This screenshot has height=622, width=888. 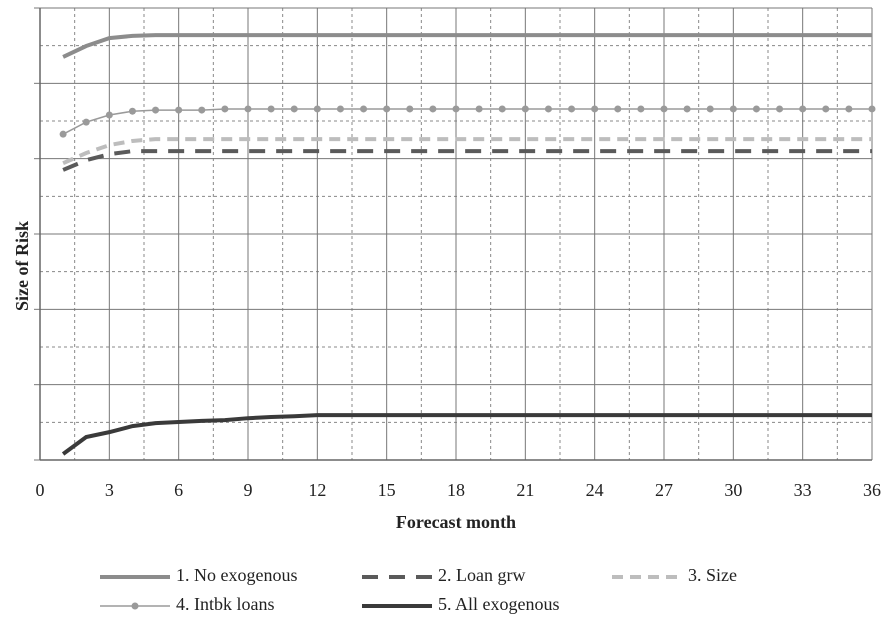 I want to click on x-tick-label: 6, so click(x=178, y=490).